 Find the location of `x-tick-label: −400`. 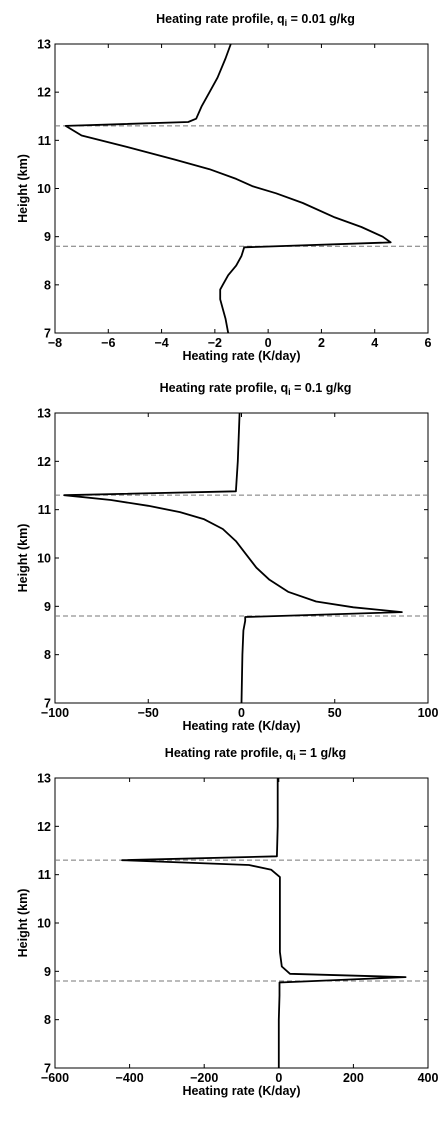

x-tick-label: −400 is located at coordinates (130, 1078).